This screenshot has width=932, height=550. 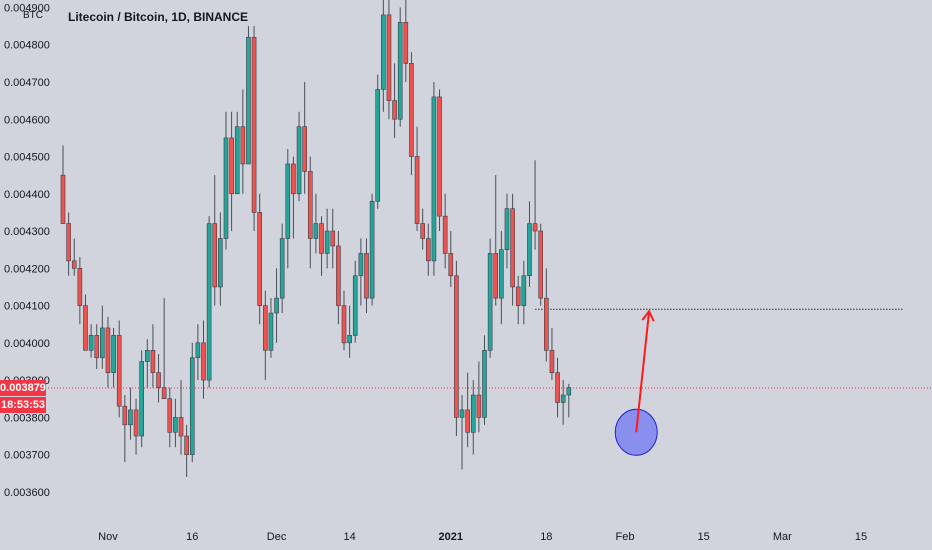 What do you see at coordinates (27, 269) in the screenshot?
I see `y-tick-label: 0.004200` at bounding box center [27, 269].